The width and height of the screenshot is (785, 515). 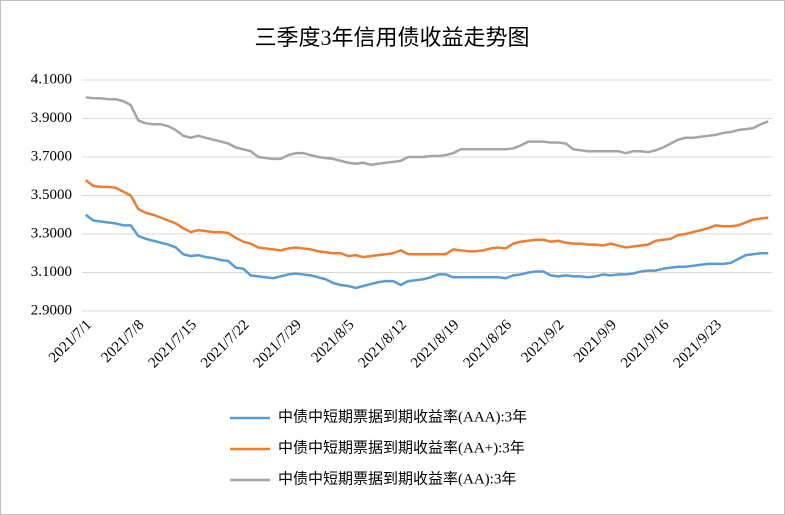 What do you see at coordinates (391, 37) in the screenshot?
I see `chart-title: 三季度3年信用债收益走势图` at bounding box center [391, 37].